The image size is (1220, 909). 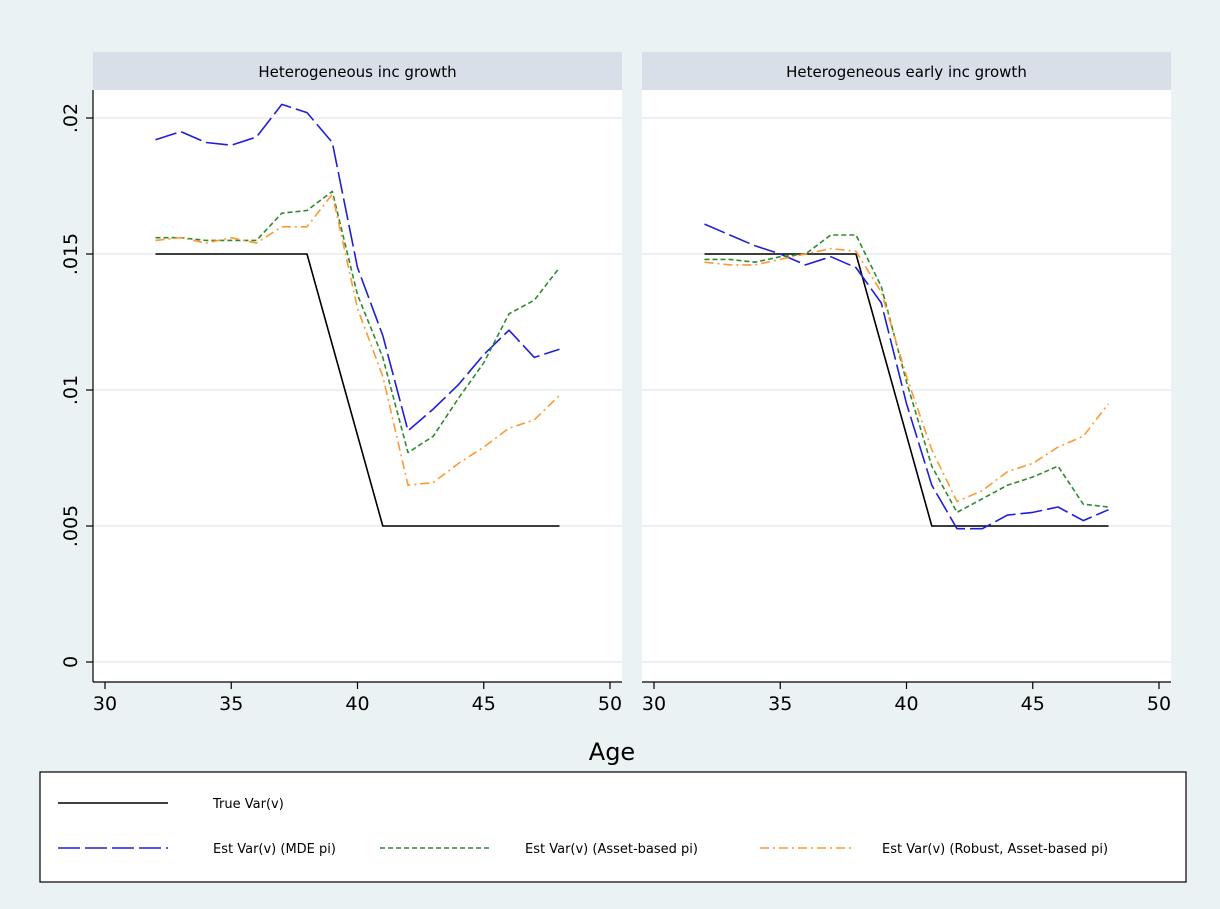 I want to click on x-tick-label: 30, so click(x=654, y=704).